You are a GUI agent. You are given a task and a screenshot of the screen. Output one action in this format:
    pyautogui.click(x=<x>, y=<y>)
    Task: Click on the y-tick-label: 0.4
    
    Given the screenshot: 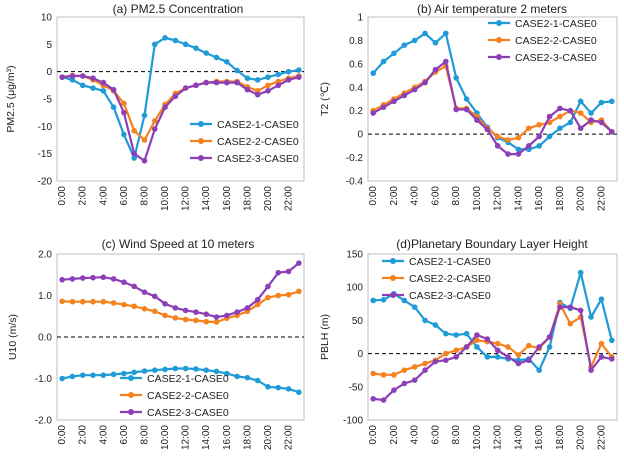 What is the action you would take?
    pyautogui.click(x=356, y=88)
    